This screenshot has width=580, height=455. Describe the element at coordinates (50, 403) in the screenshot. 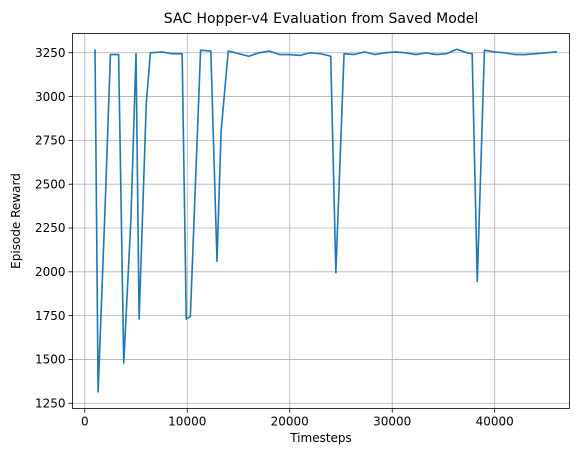

I see `y-tick-label: 1250` at that location.